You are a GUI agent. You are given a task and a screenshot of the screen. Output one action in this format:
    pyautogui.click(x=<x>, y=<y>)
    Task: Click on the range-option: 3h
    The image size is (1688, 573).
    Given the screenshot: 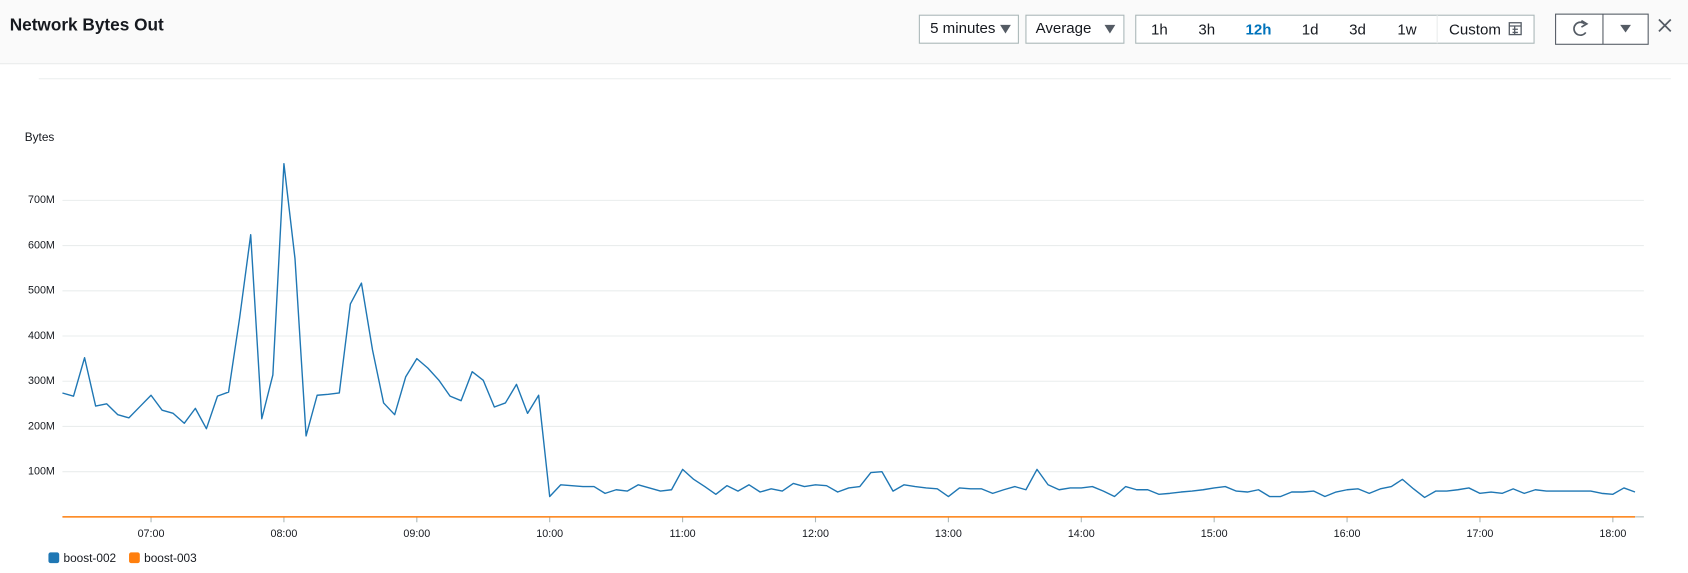 What is the action you would take?
    pyautogui.click(x=1206, y=29)
    